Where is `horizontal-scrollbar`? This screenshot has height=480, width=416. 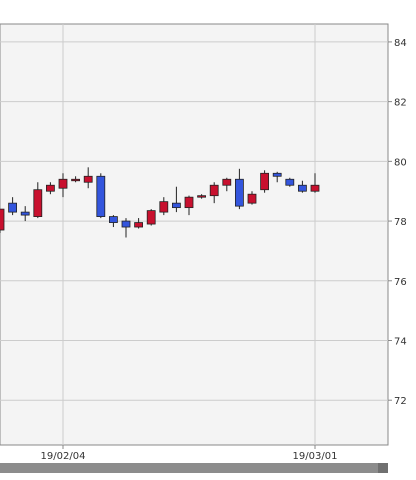 horizontal-scrollbar is located at coordinates (194, 468).